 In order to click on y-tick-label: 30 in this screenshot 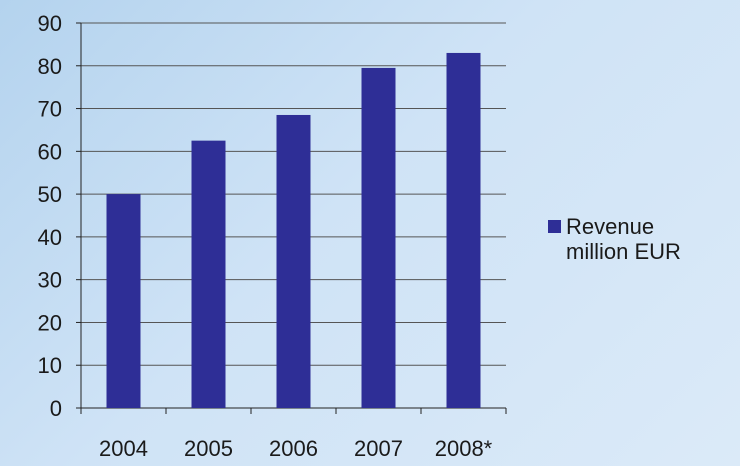, I will do `click(50, 280)`.